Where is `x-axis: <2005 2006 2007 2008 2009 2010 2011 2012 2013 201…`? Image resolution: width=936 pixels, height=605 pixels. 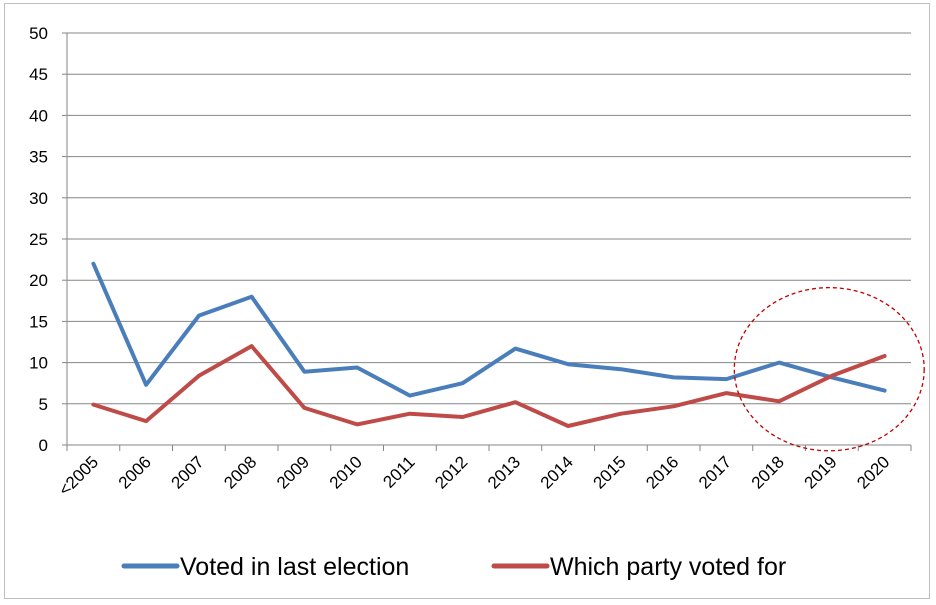
x-axis: <2005 2006 2007 2008 2009 2010 2011 2012 2013 201… is located at coordinates (483, 472).